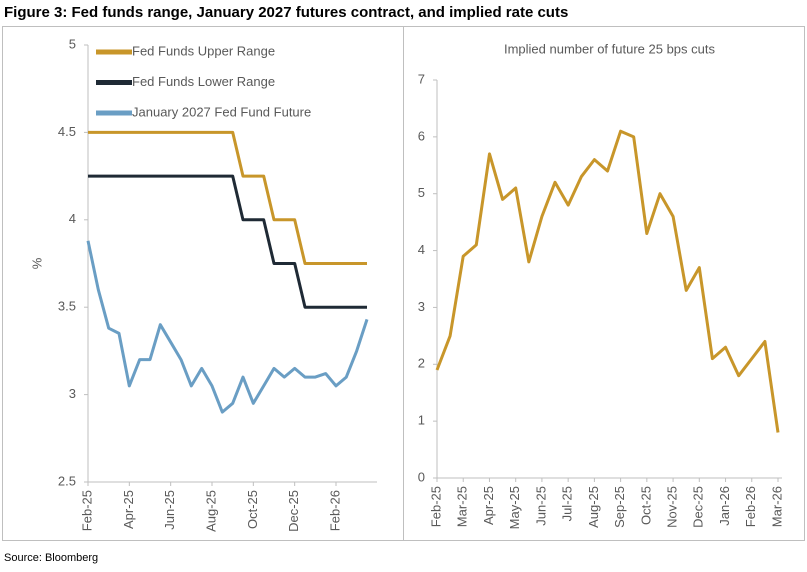  What do you see at coordinates (67, 131) in the screenshot?
I see `y-tick-label: 4.5` at bounding box center [67, 131].